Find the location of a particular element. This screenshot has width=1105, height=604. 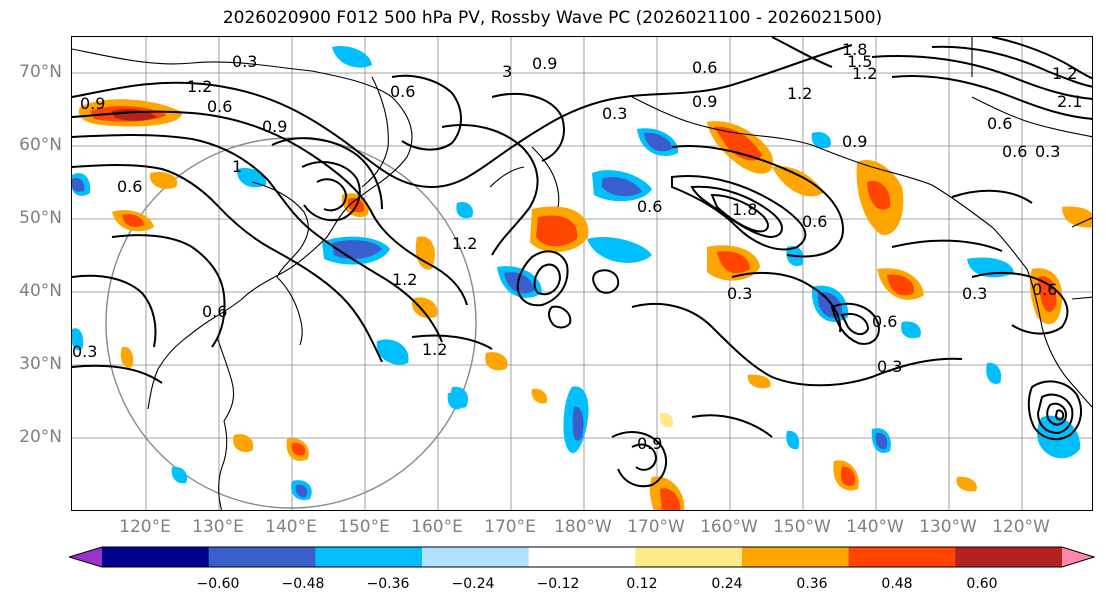

lon-label: 160°E is located at coordinates (437, 527).